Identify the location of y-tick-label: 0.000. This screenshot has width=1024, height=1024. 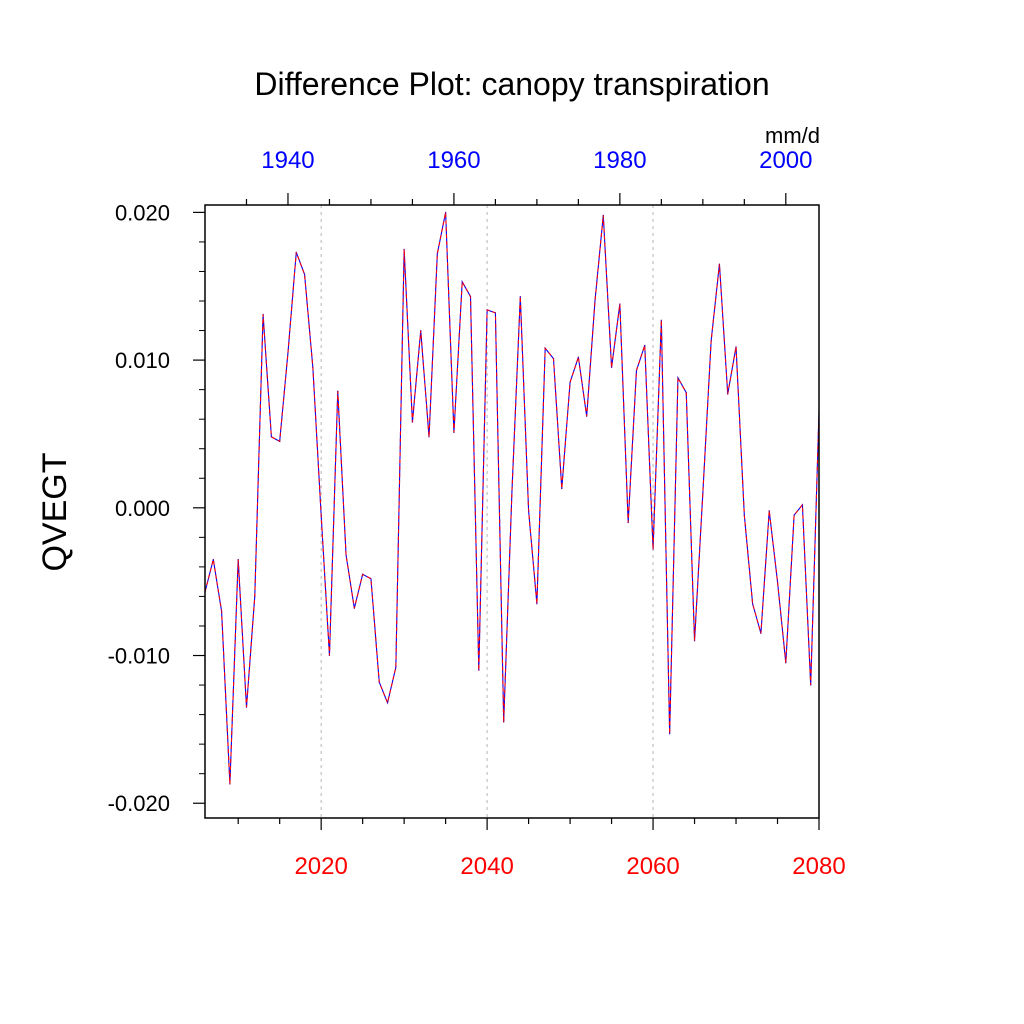
(142, 508).